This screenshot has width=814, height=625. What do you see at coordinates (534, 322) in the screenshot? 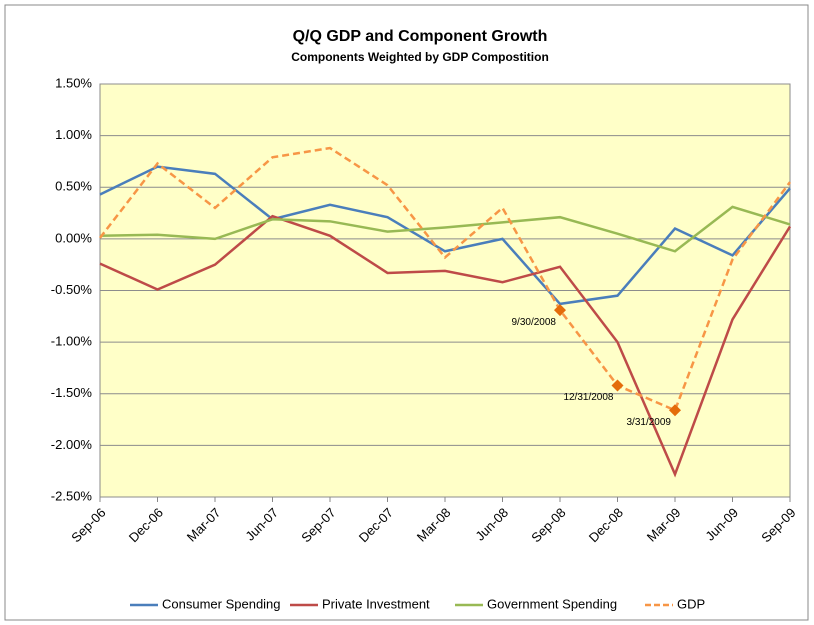
I see `annotation: 9/30/2008` at bounding box center [534, 322].